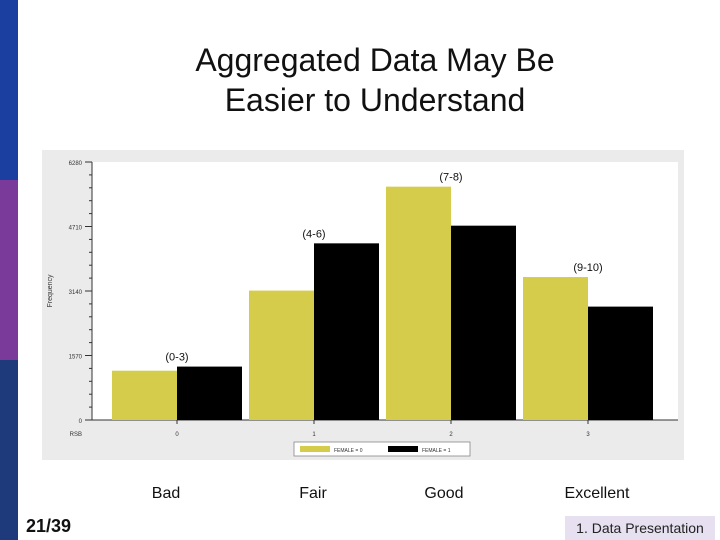  What do you see at coordinates (375, 60) in the screenshot?
I see `slide-title-line1: Aggregated Data May Be` at bounding box center [375, 60].